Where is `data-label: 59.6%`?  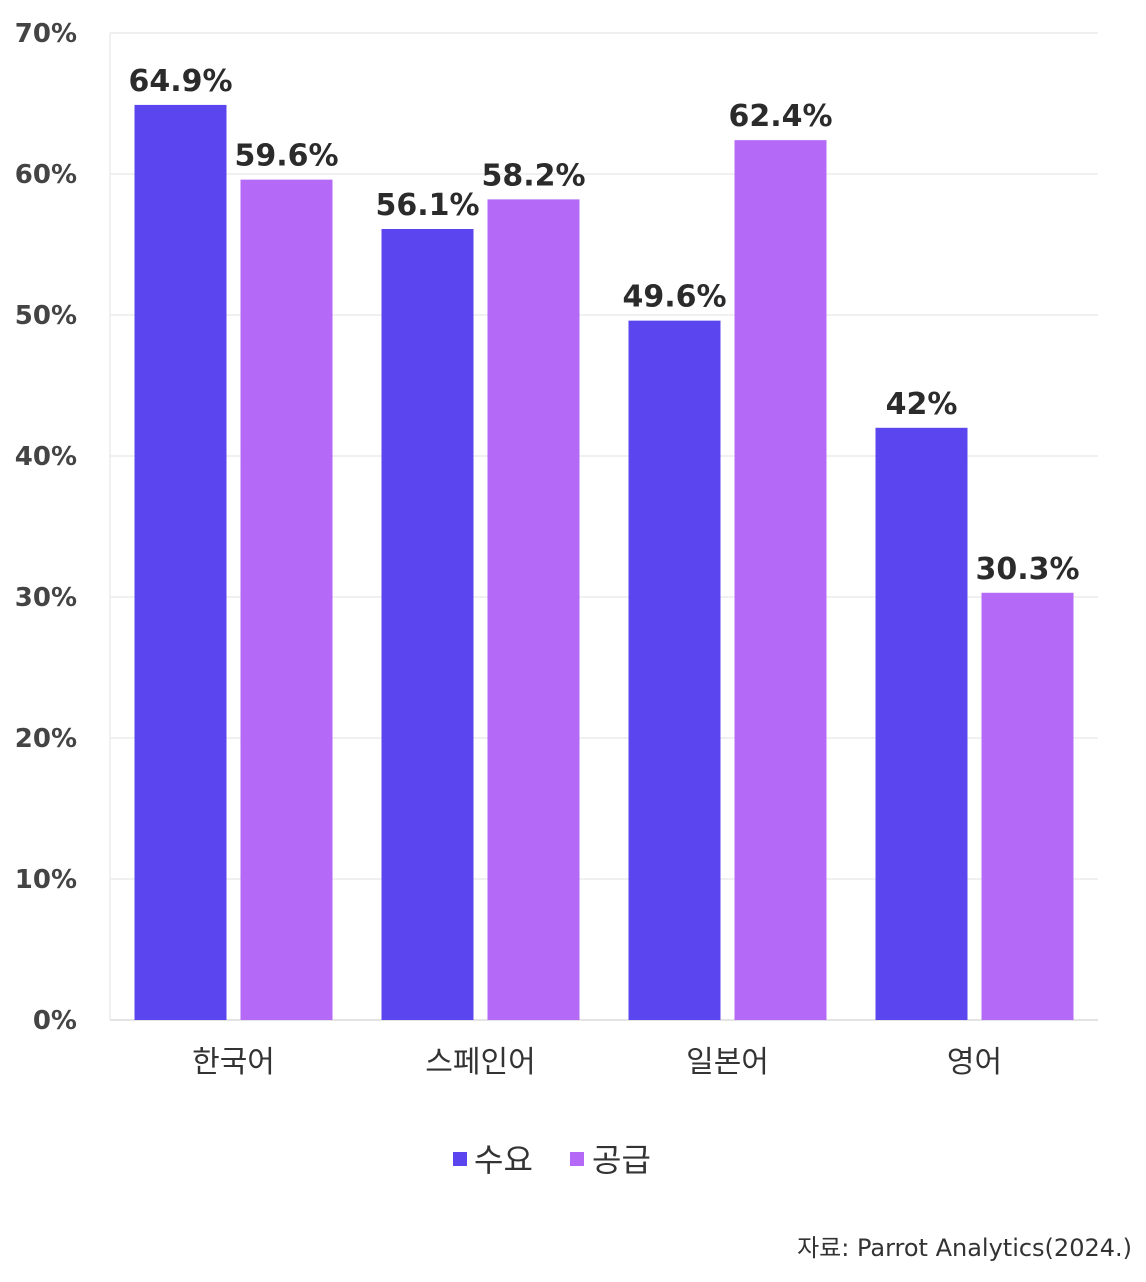 data-label: 59.6% is located at coordinates (286, 156).